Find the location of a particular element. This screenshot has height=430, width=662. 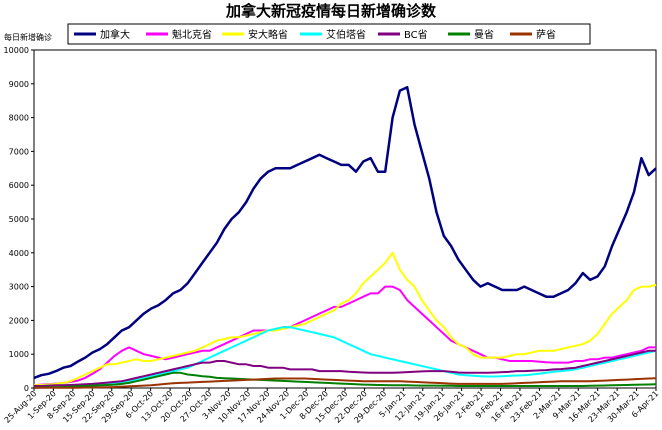

y-tick-label: 9000 is located at coordinates (19, 84).